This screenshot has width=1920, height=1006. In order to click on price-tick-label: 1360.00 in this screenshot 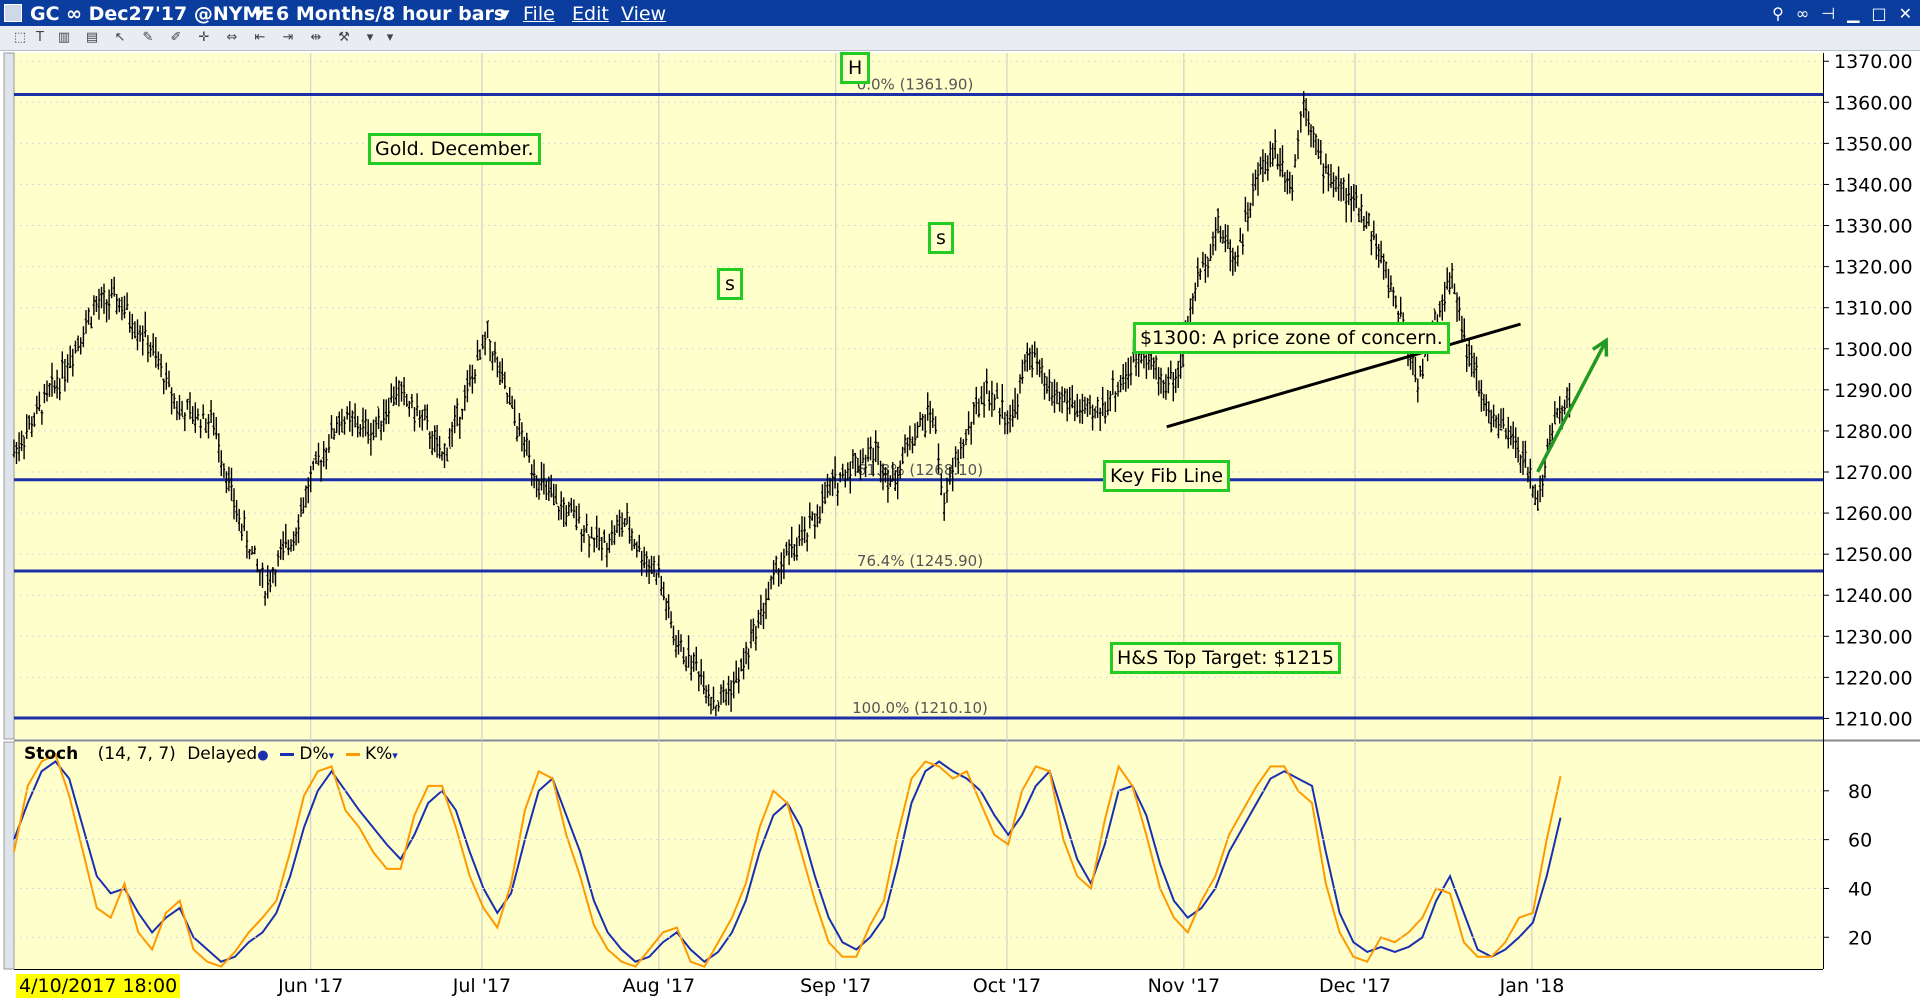, I will do `click(1873, 103)`.